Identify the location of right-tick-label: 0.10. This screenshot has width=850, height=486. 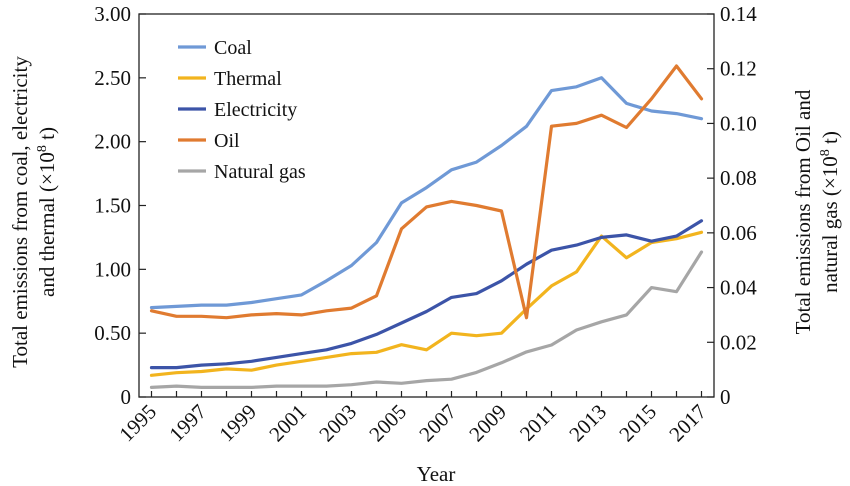
(738, 123).